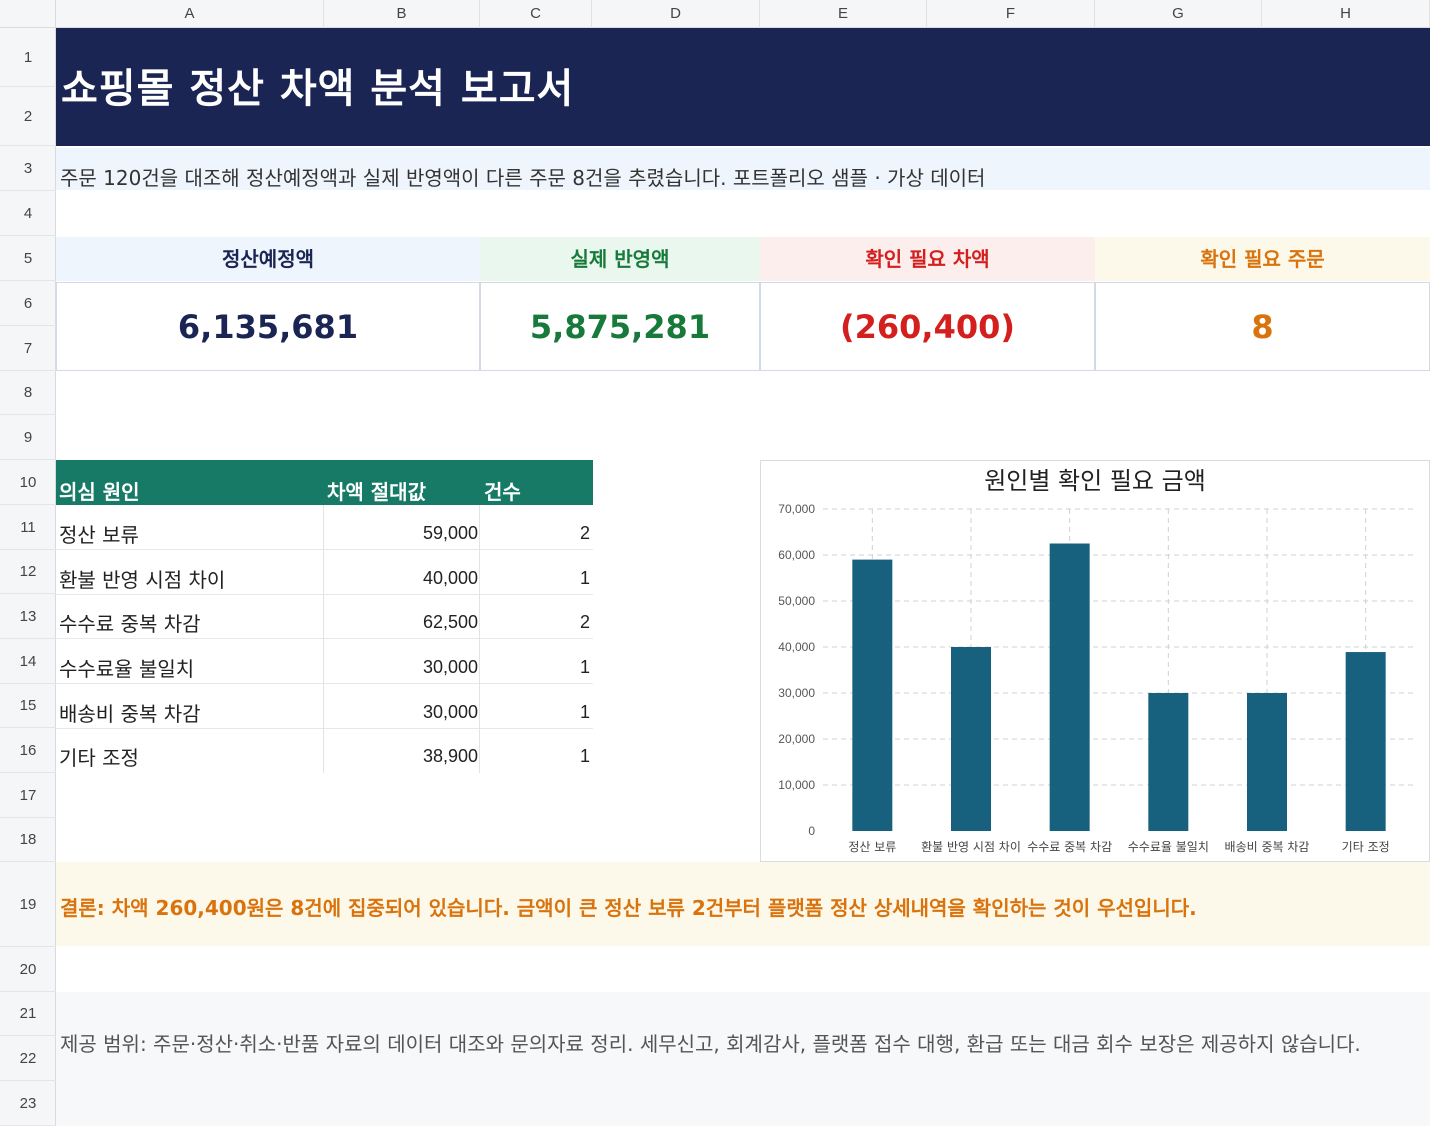  What do you see at coordinates (971, 847) in the screenshot?
I see `x-tick-label: 환불 반영 시점 차이` at bounding box center [971, 847].